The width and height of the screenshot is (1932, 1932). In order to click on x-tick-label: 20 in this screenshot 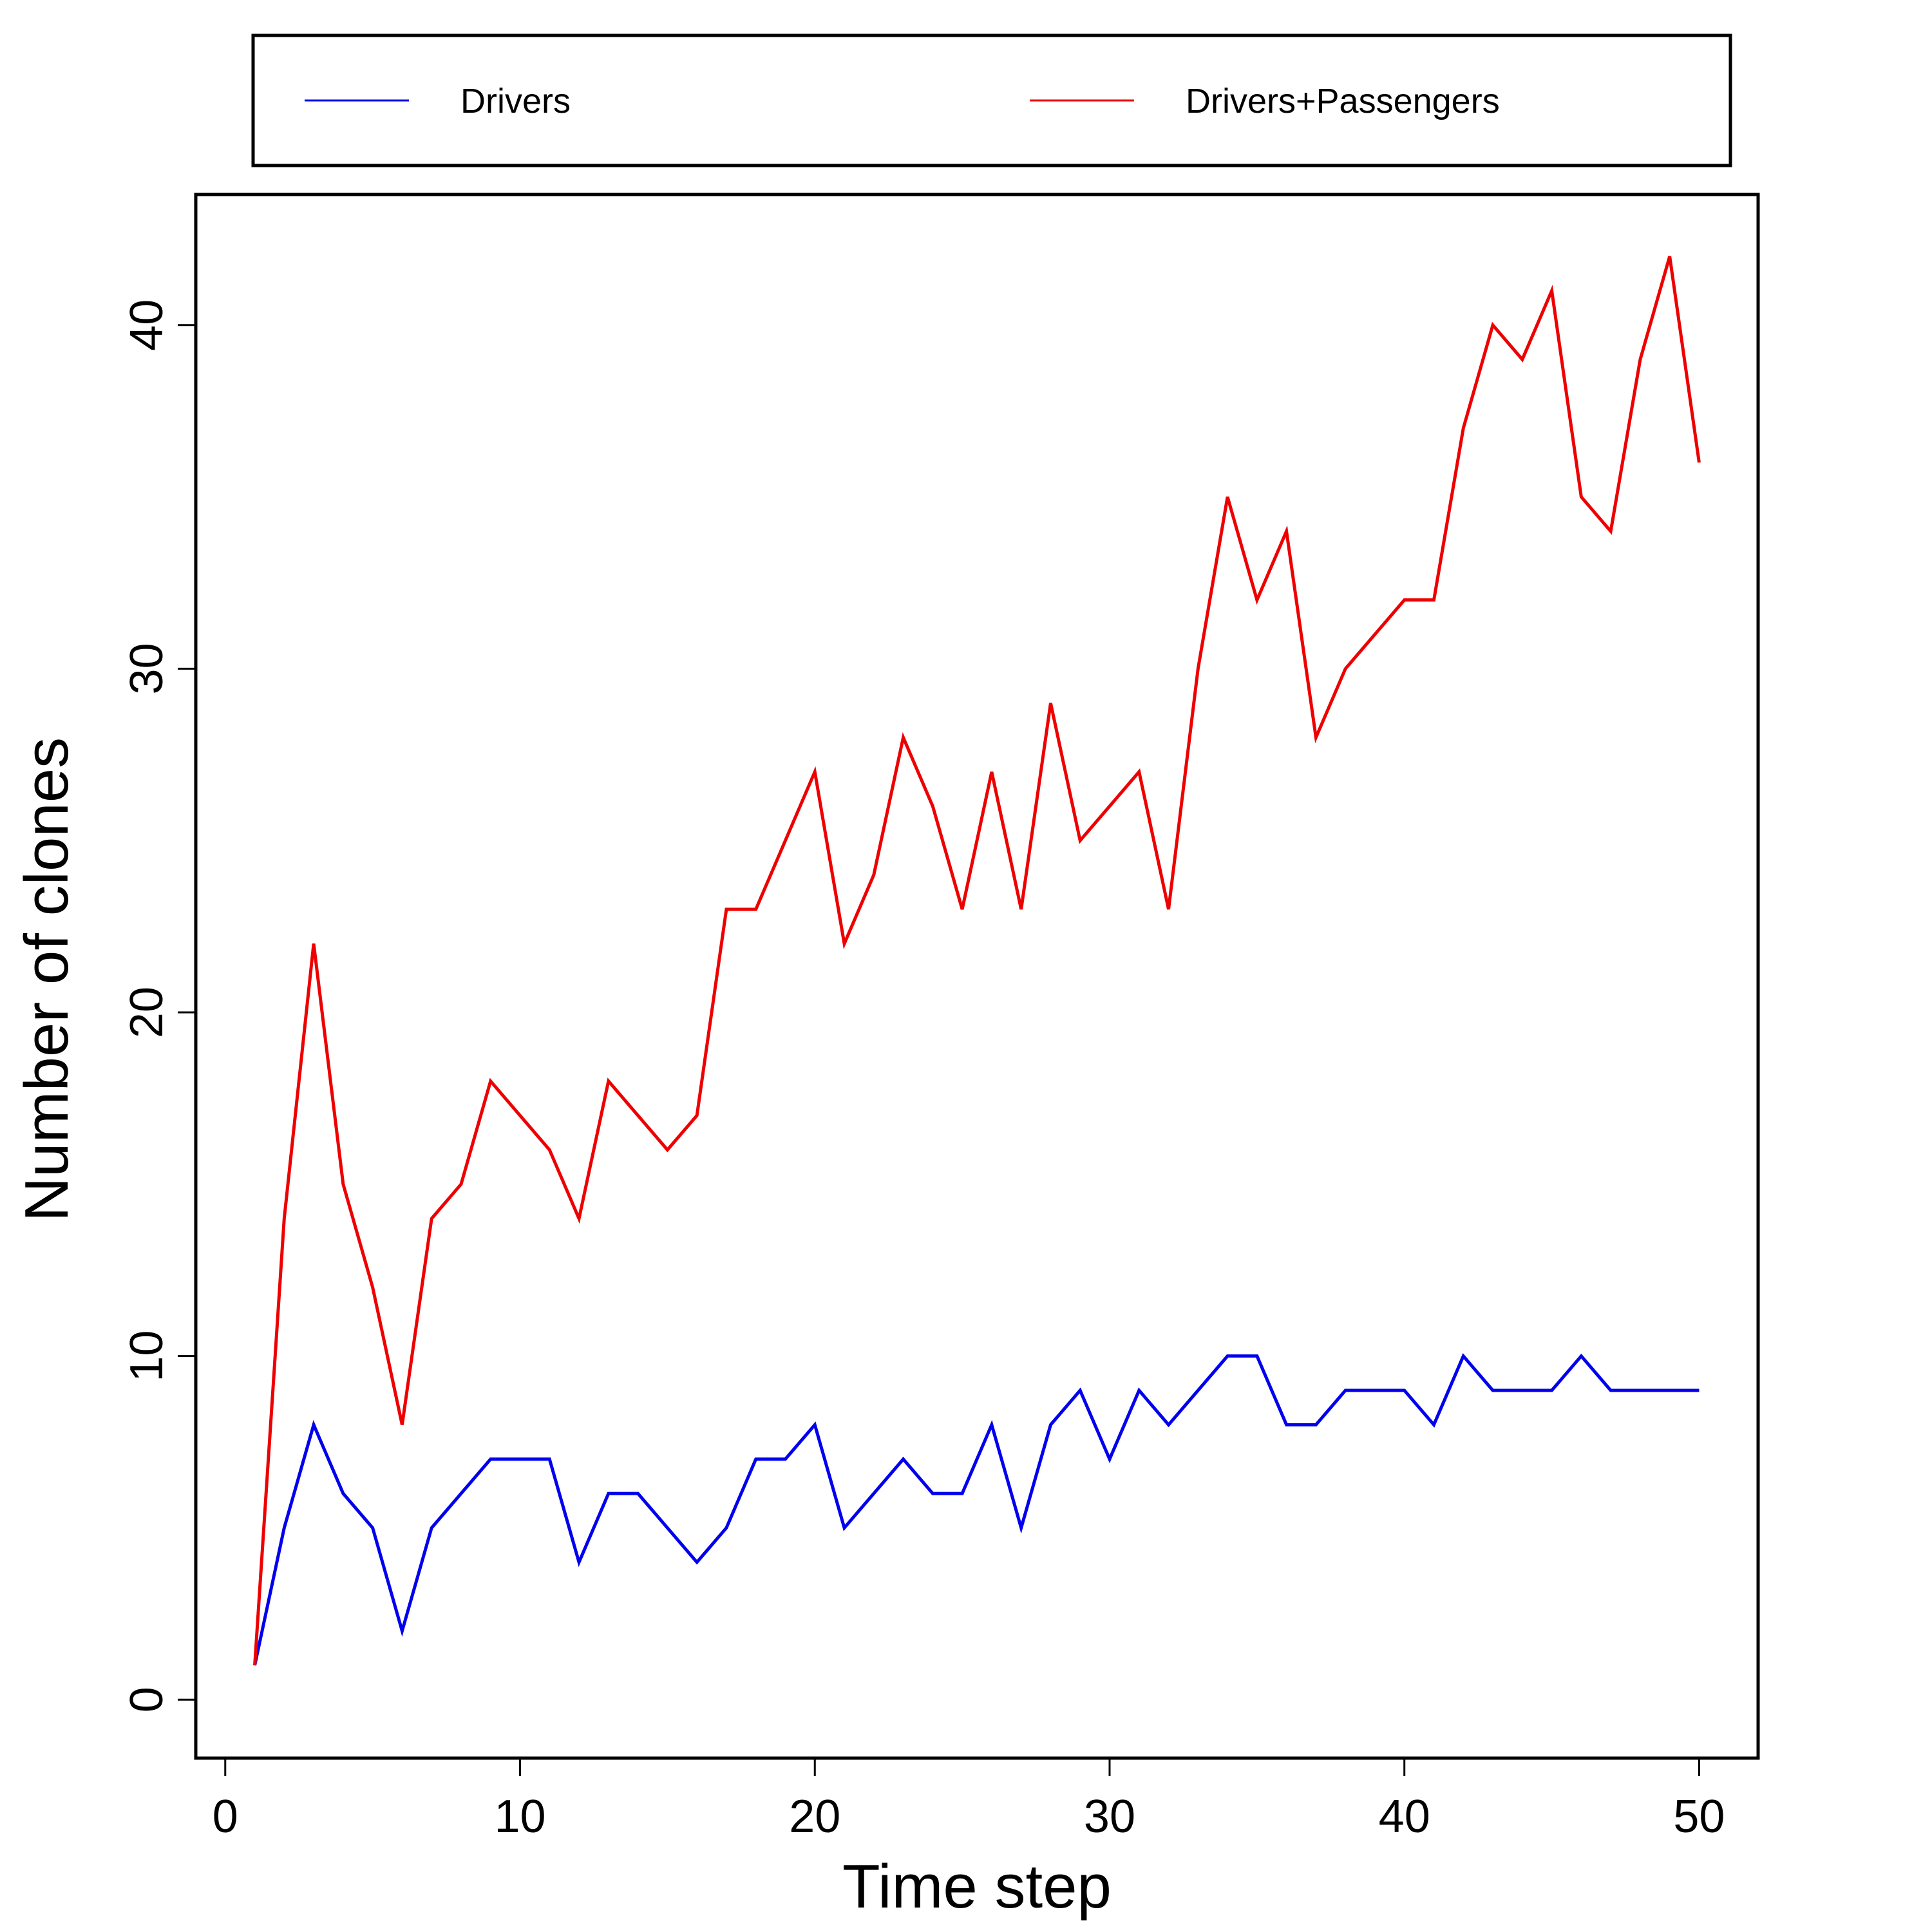, I will do `click(814, 1816)`.